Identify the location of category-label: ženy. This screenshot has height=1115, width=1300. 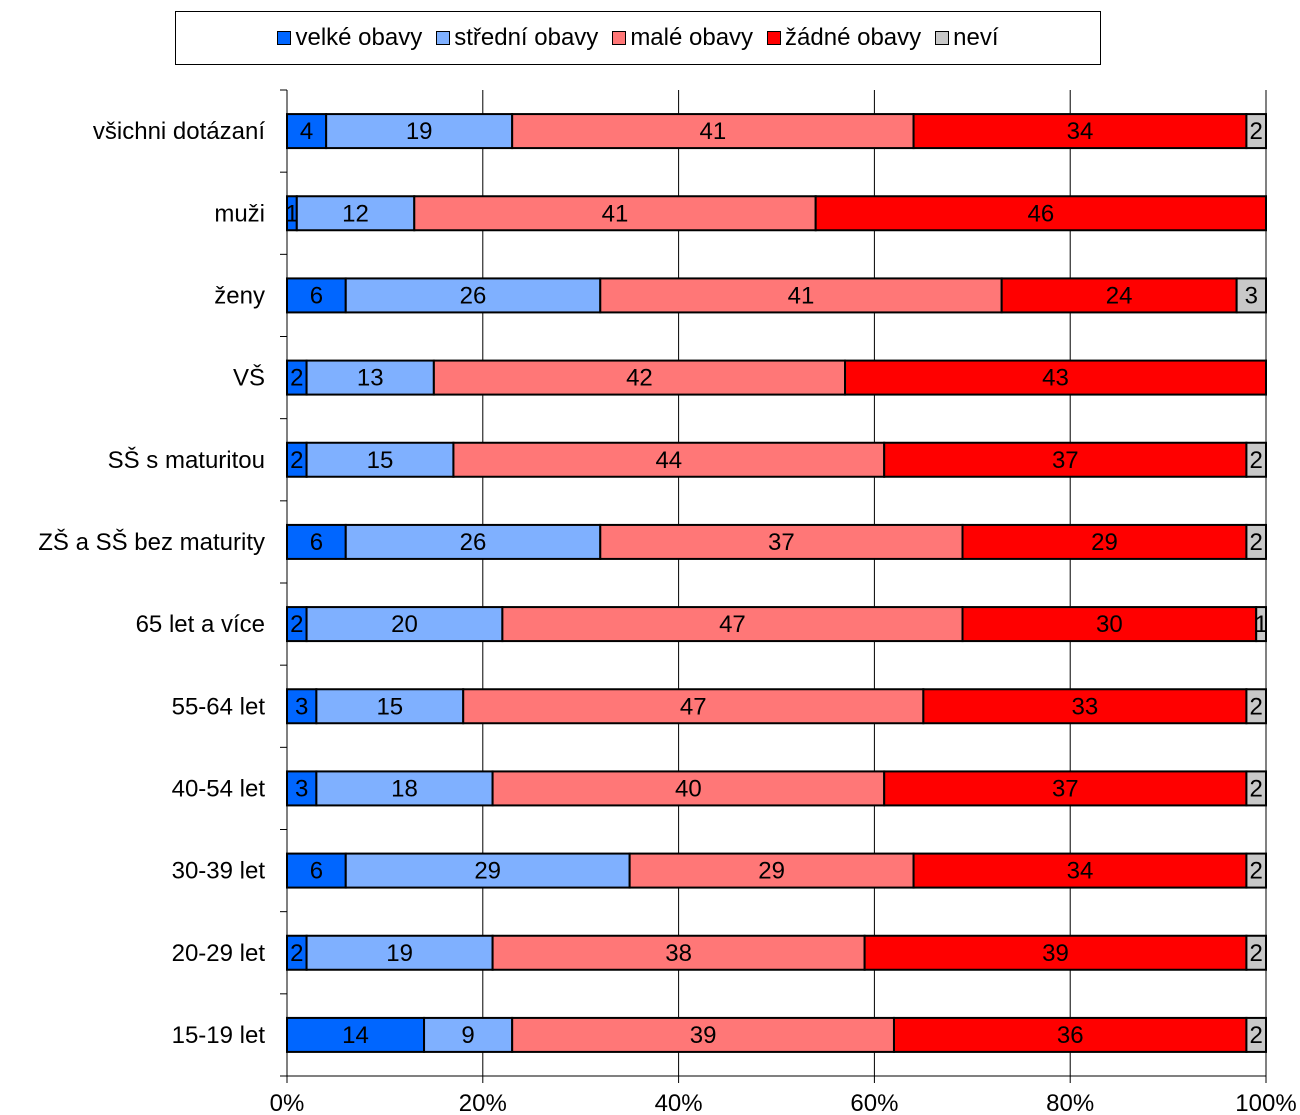
(239, 295).